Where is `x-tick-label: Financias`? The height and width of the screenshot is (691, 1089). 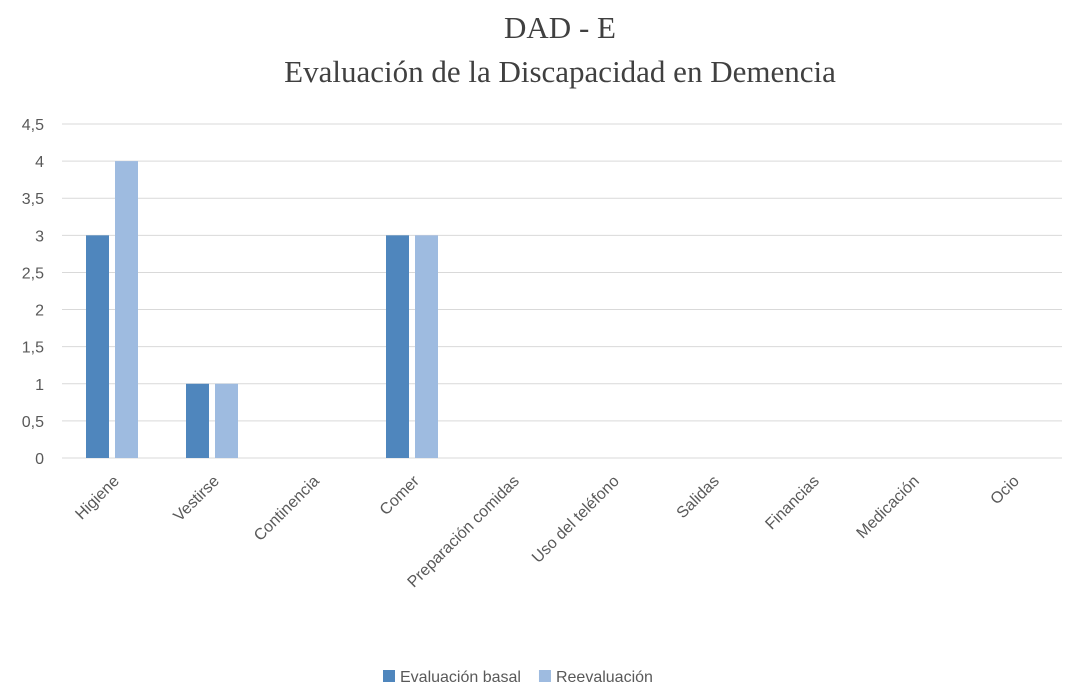
x-tick-label: Financias is located at coordinates (792, 503).